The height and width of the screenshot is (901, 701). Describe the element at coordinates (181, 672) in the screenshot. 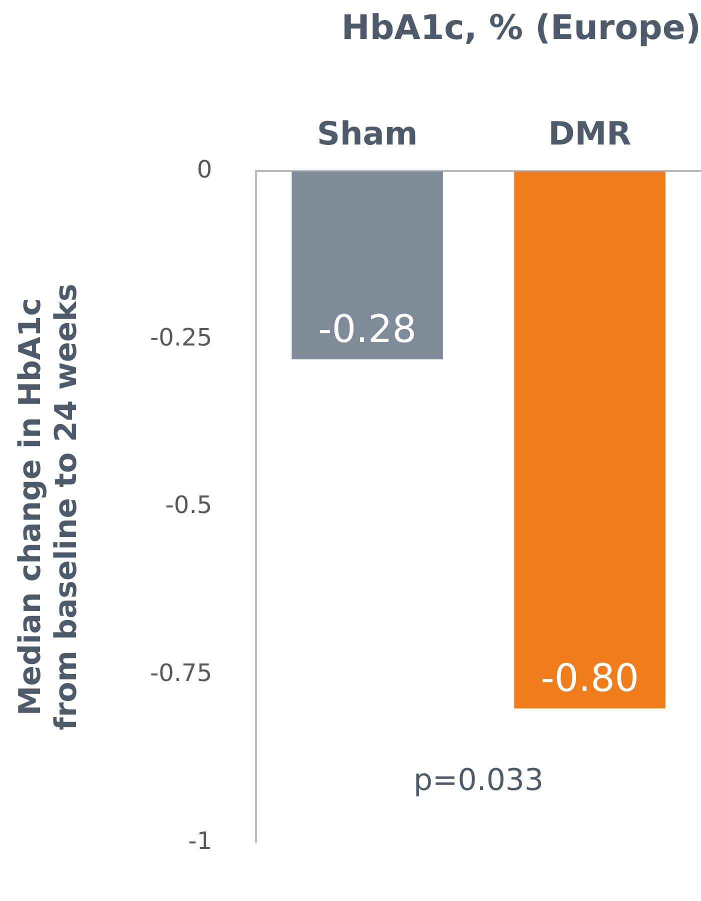

I see `y-tick-label: -0.75` at that location.